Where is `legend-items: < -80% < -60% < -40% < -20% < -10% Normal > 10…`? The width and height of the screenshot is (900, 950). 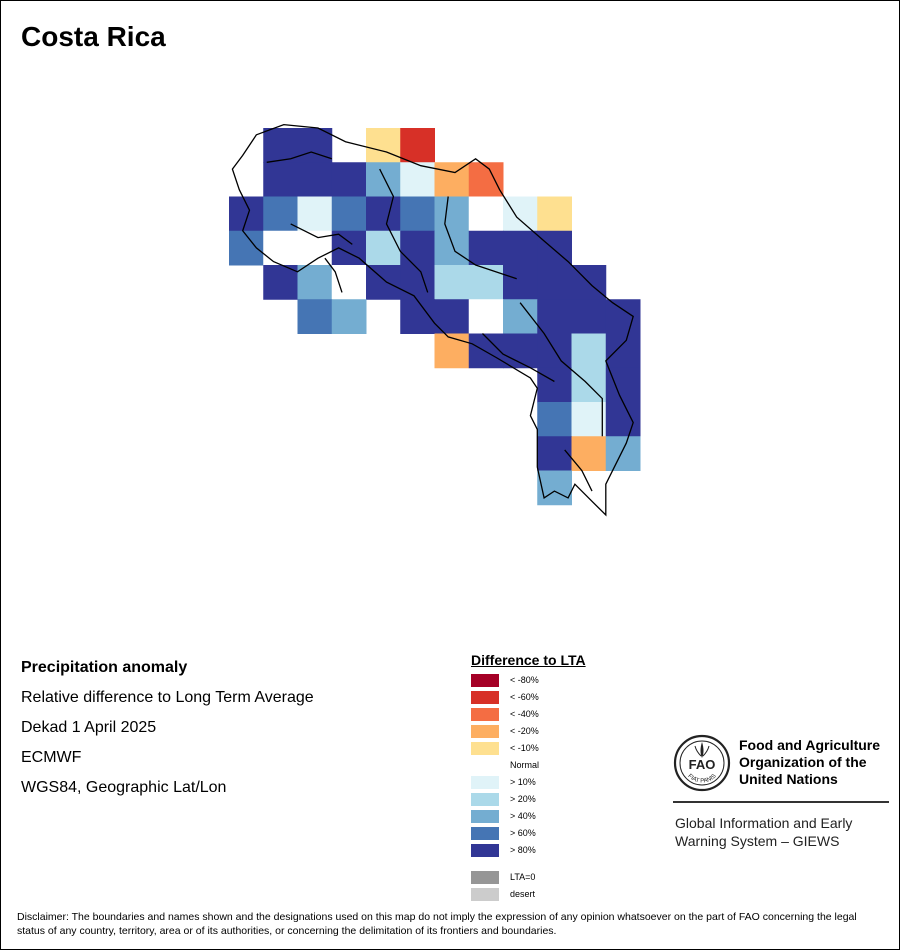 legend-items: < -80% < -60% < -40% < -20% < -10% Normal > 10… is located at coordinates (528, 765).